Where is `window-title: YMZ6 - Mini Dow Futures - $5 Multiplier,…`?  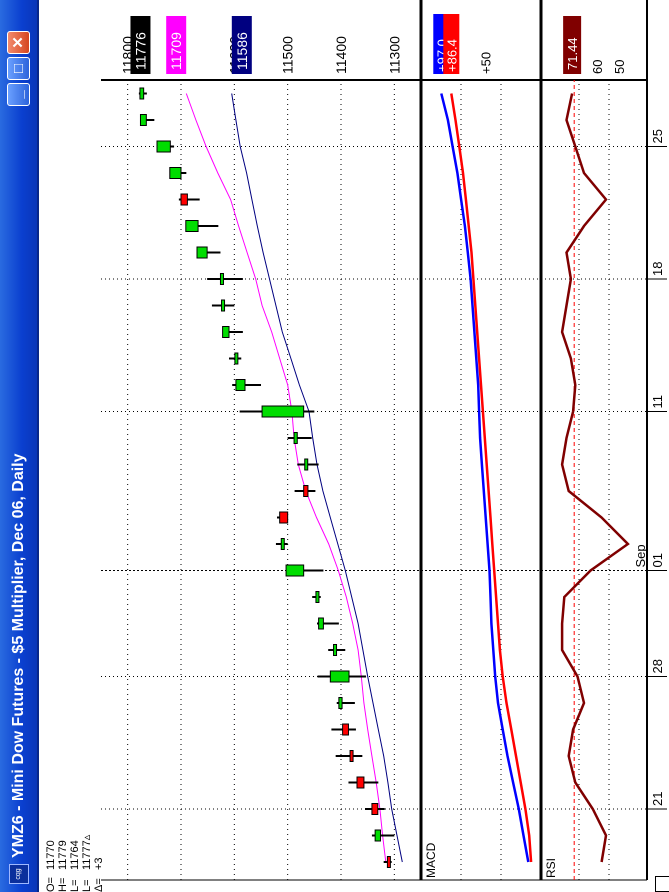 window-title: YMZ6 - Mini Dow Futures - $5 Multiplier,… is located at coordinates (18, 655).